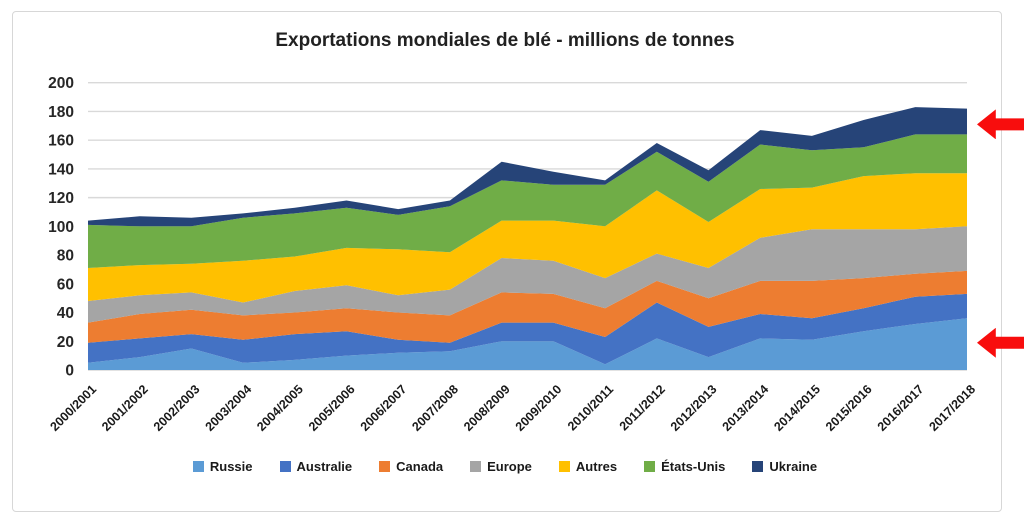 Image resolution: width=1024 pixels, height=518 pixels. I want to click on area-series-australie, so click(527, 329).